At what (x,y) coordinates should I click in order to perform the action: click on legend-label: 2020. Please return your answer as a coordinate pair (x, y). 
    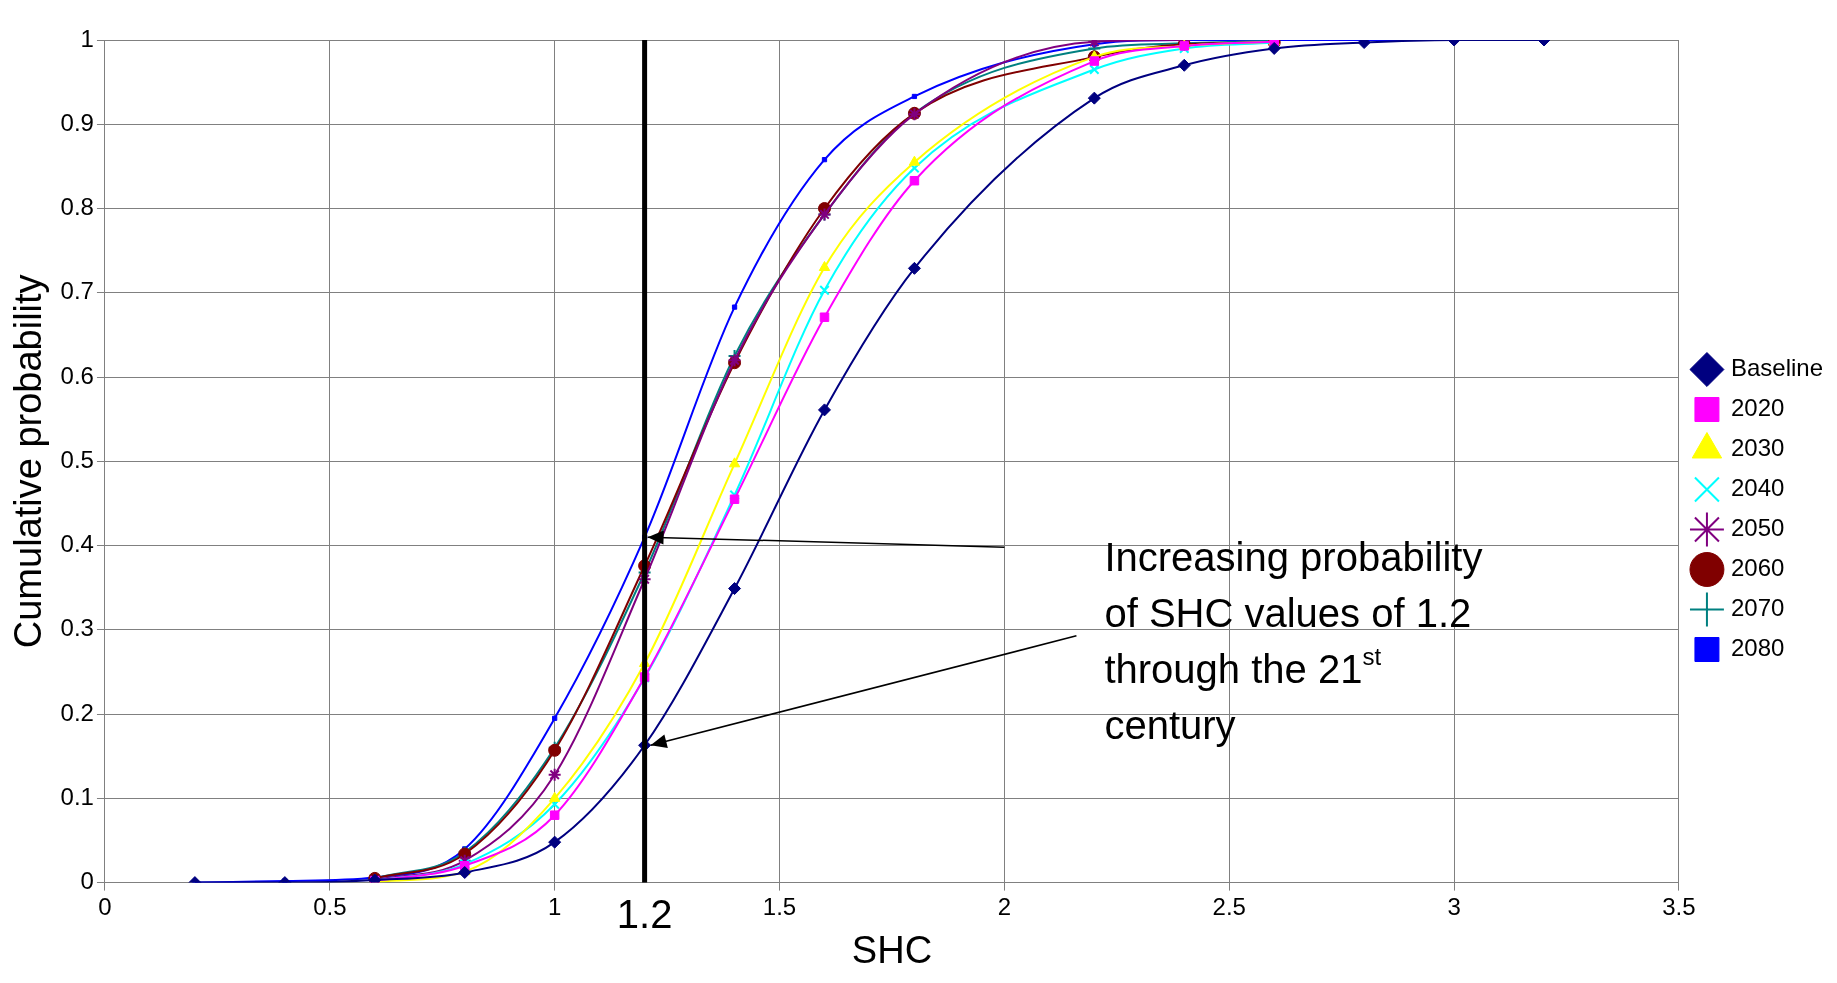
    Looking at the image, I should click on (1757, 408).